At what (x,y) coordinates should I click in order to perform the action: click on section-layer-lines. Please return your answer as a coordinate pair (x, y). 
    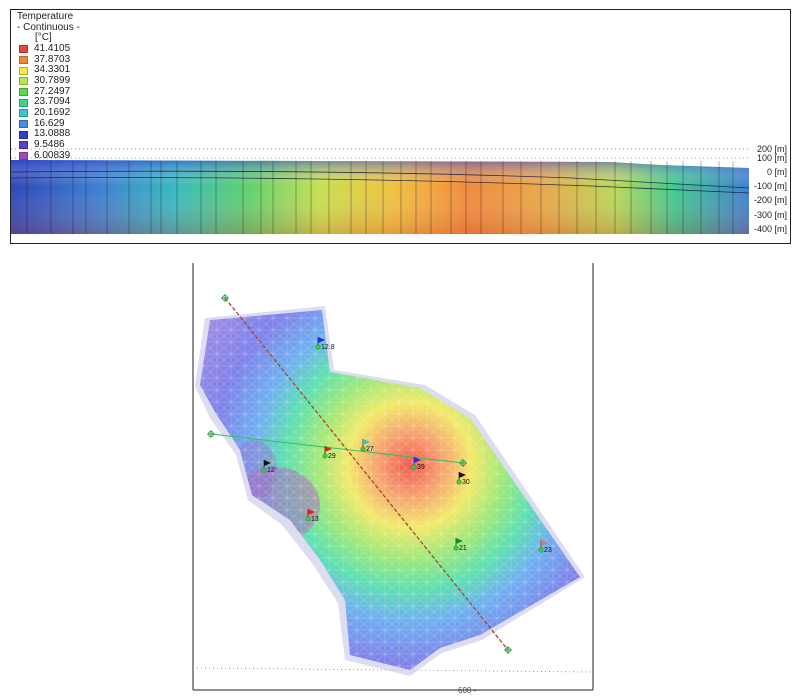
    Looking at the image, I should click on (380, 182).